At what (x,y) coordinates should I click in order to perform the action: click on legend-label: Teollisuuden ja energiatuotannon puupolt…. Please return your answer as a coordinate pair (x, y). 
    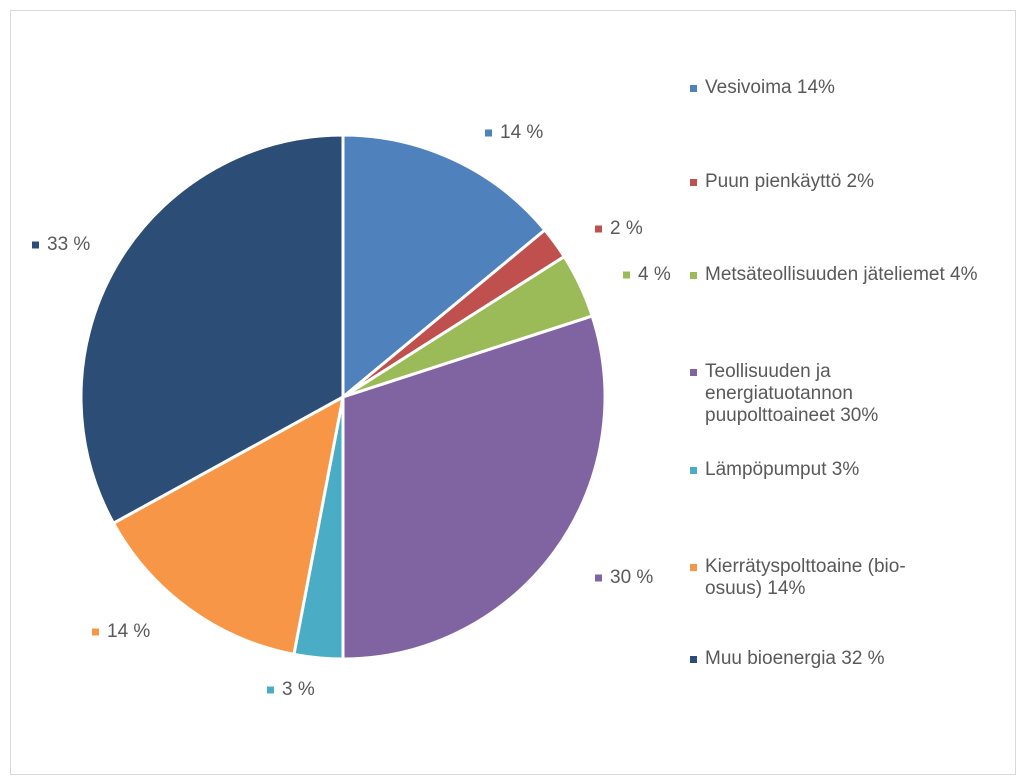
    Looking at the image, I should click on (792, 393).